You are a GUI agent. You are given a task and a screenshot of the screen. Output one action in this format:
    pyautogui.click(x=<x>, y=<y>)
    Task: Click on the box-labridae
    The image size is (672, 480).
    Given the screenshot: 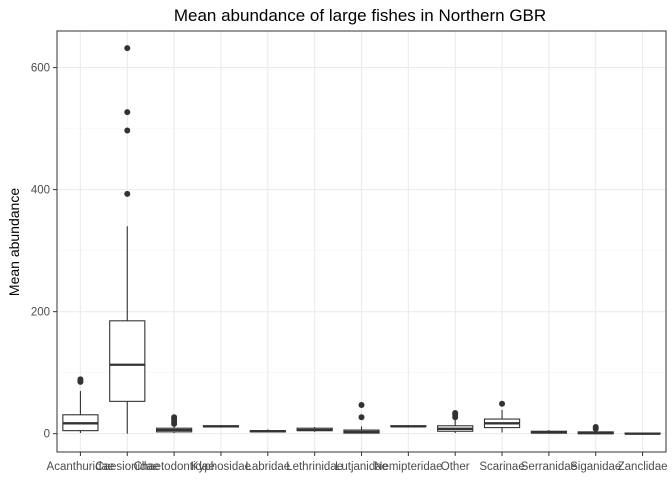 What is the action you would take?
    pyautogui.click(x=267, y=431)
    